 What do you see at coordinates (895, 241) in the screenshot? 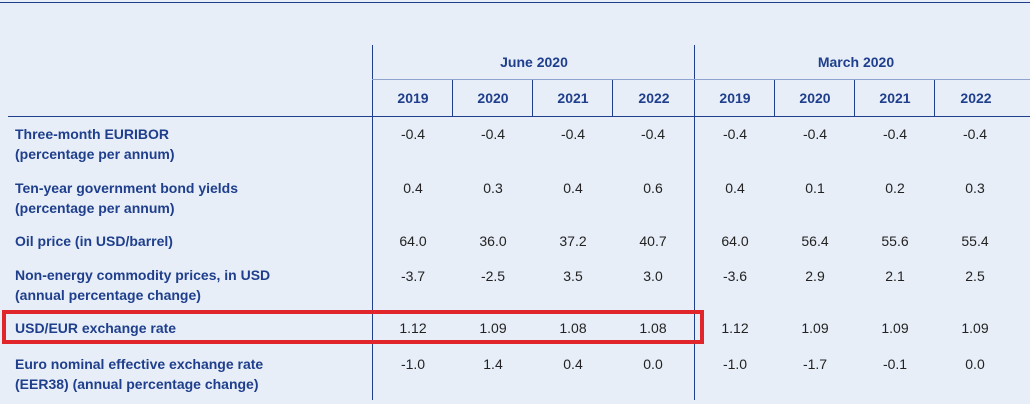
I see `table-cell: 55.6` at bounding box center [895, 241].